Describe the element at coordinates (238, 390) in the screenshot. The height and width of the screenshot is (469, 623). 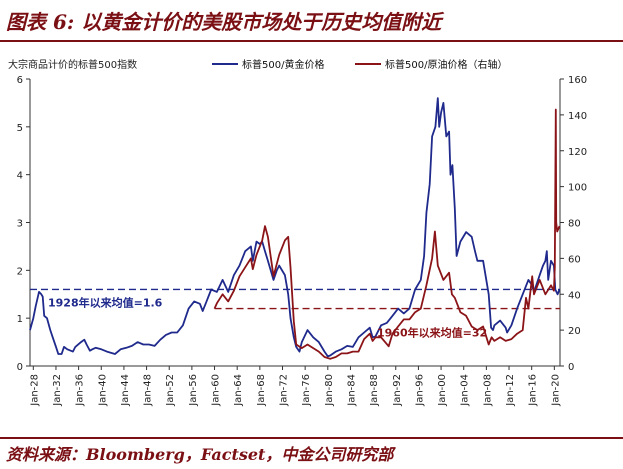
I see `x-tick-label: Jan-64` at that location.